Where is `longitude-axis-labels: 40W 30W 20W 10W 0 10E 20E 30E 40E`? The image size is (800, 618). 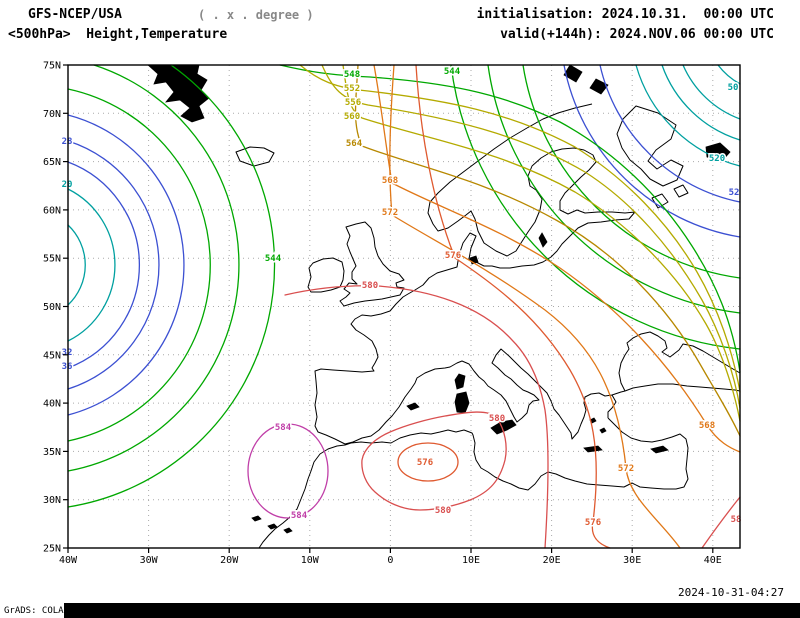
longitude-axis-labels: 40W 30W 20W 10W 0 10E 20E 30E 40E is located at coordinates (390, 560).